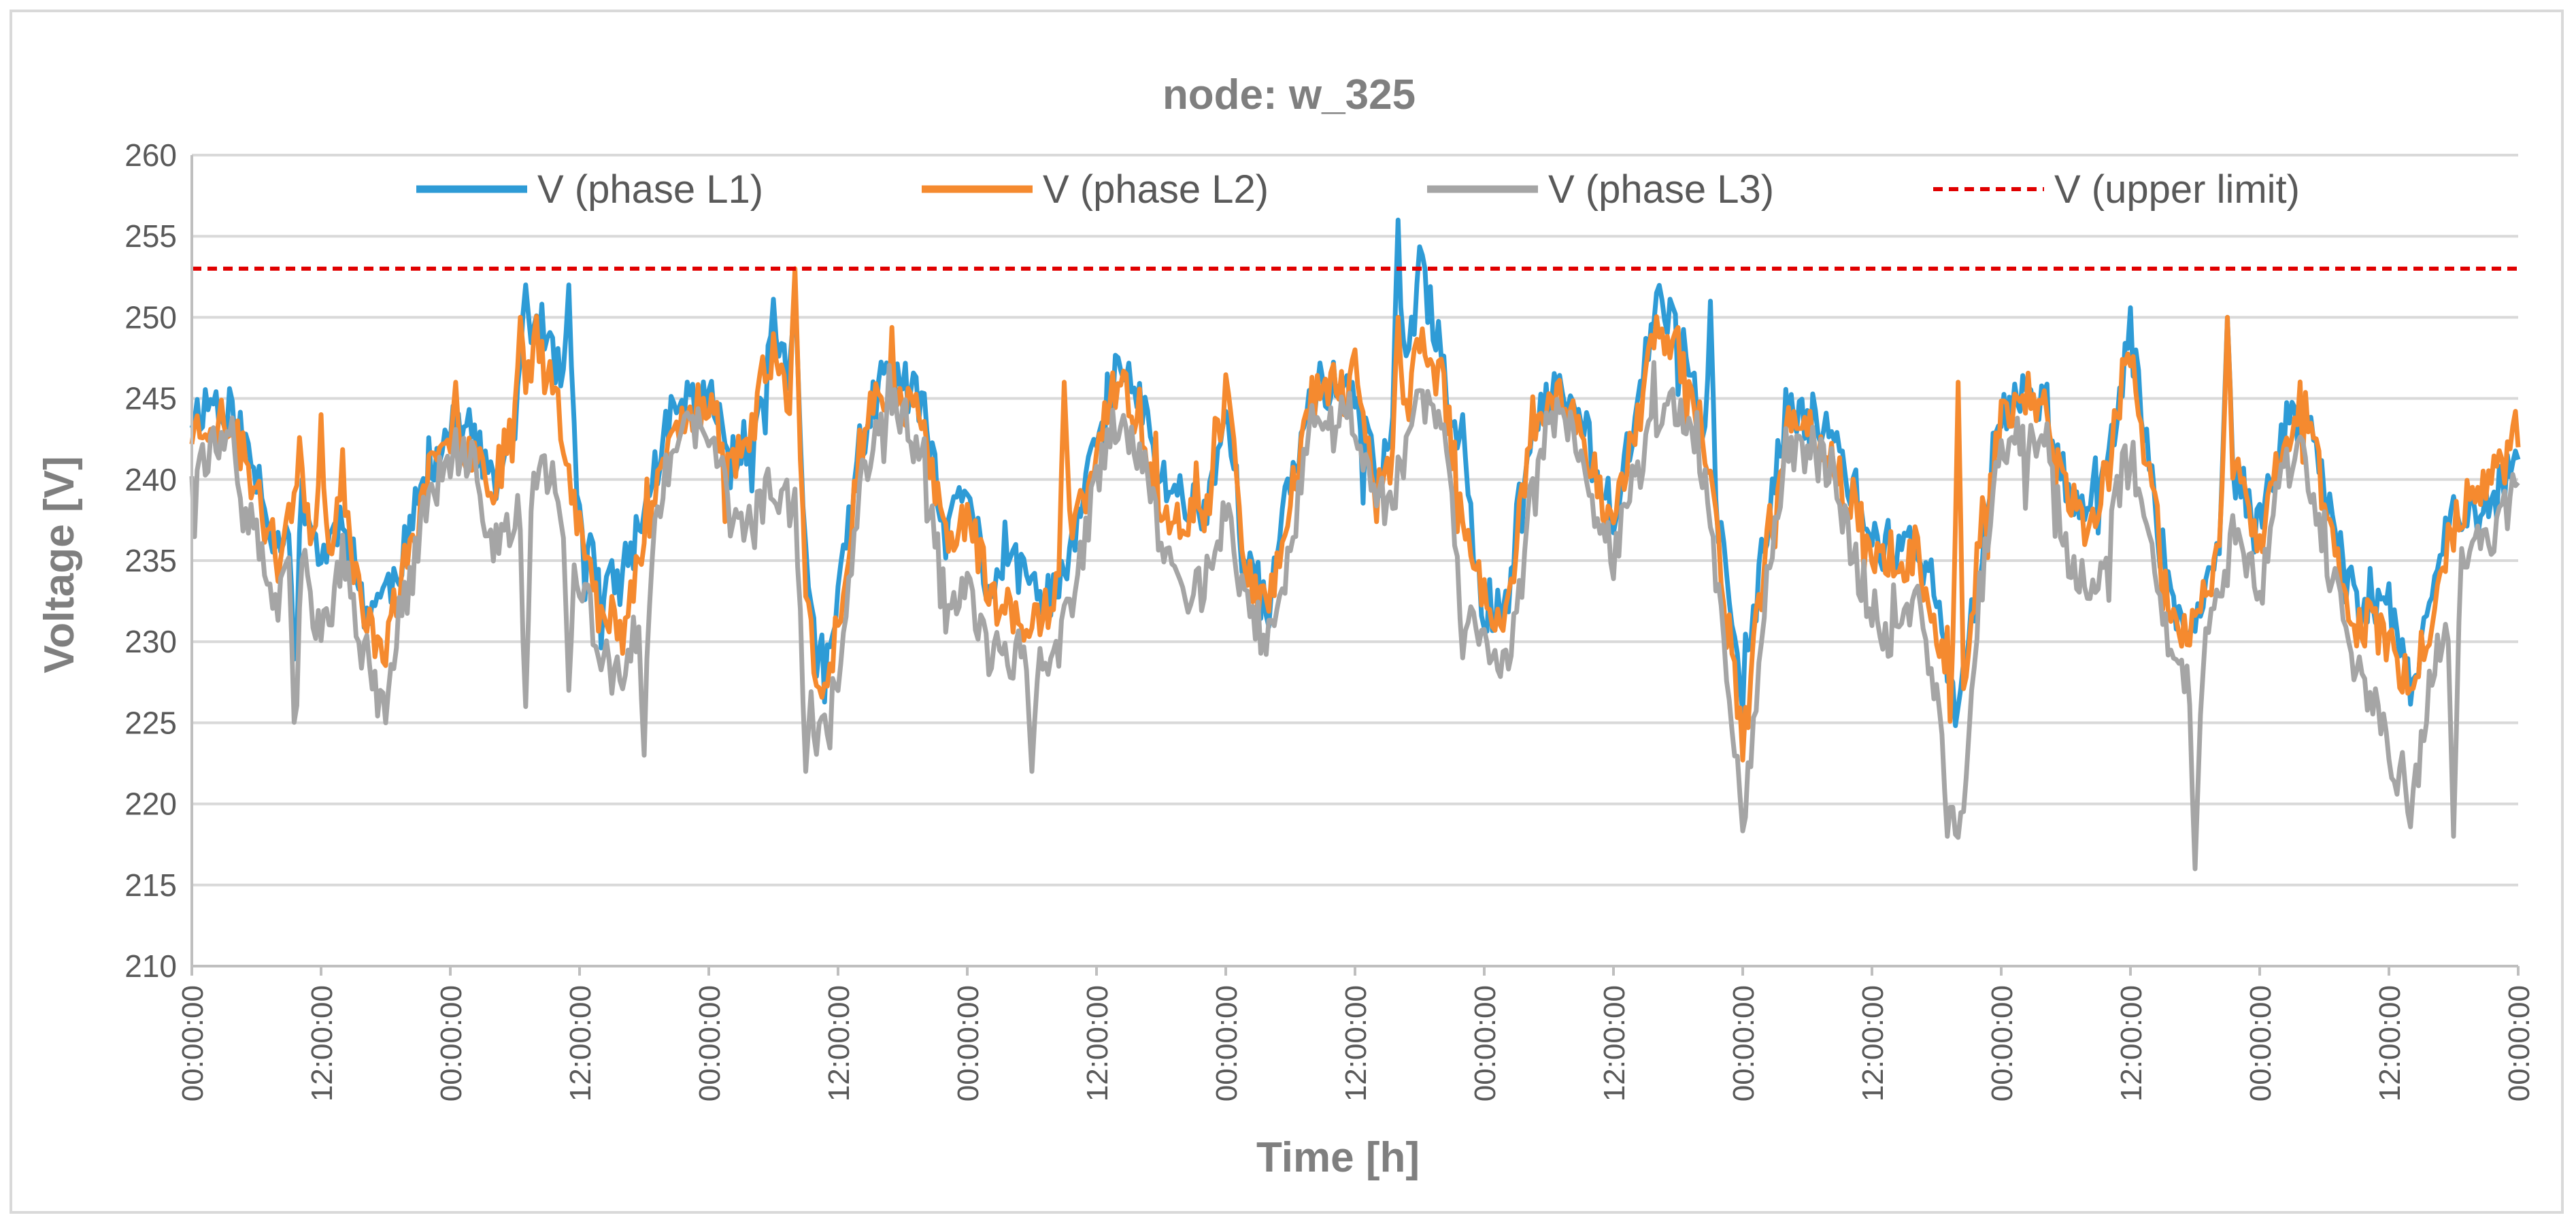  What do you see at coordinates (150, 641) in the screenshot?
I see `y-tick-label: 230` at bounding box center [150, 641].